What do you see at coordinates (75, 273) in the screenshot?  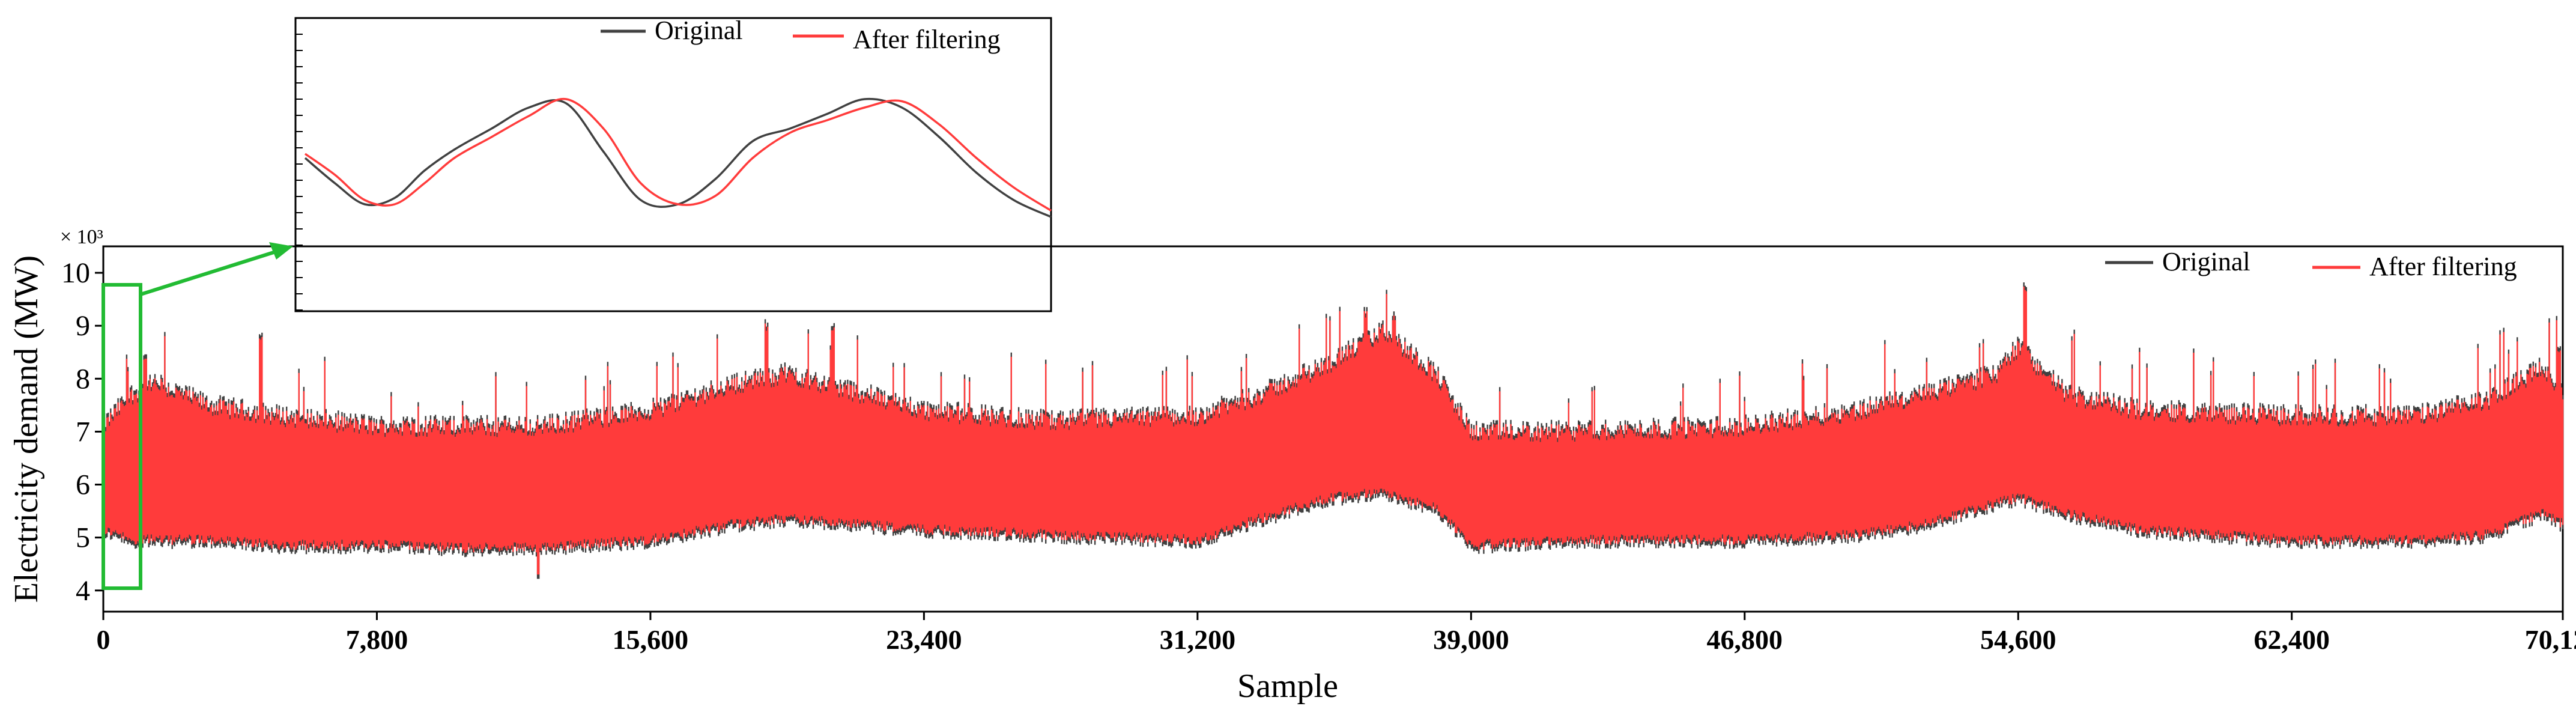 I see `y-tick-label: 10` at bounding box center [75, 273].